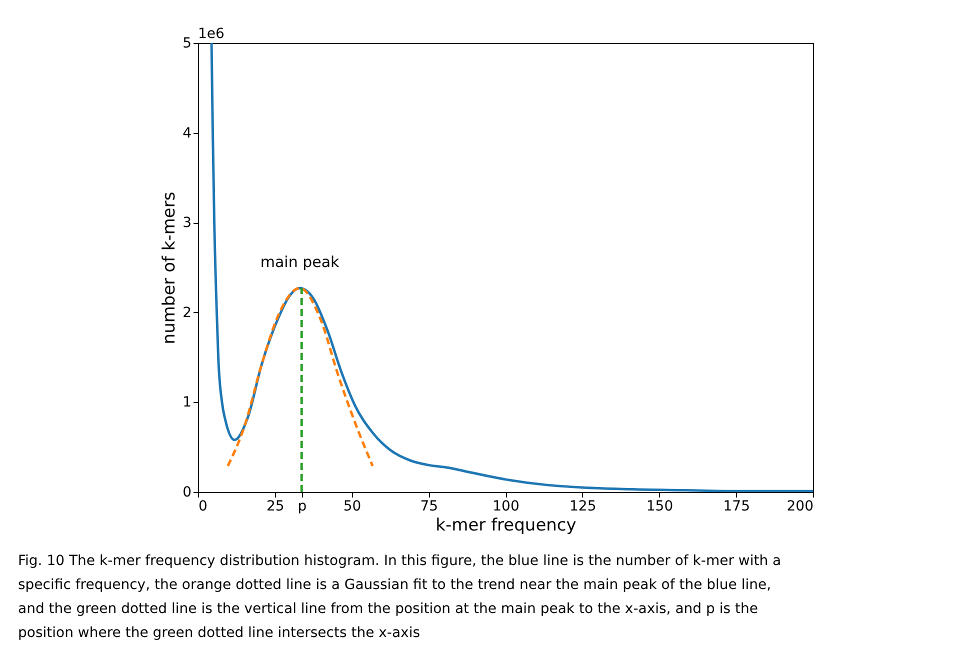 The image size is (956, 672). What do you see at coordinates (211, 34) in the screenshot?
I see `text: 1e6` at bounding box center [211, 34].